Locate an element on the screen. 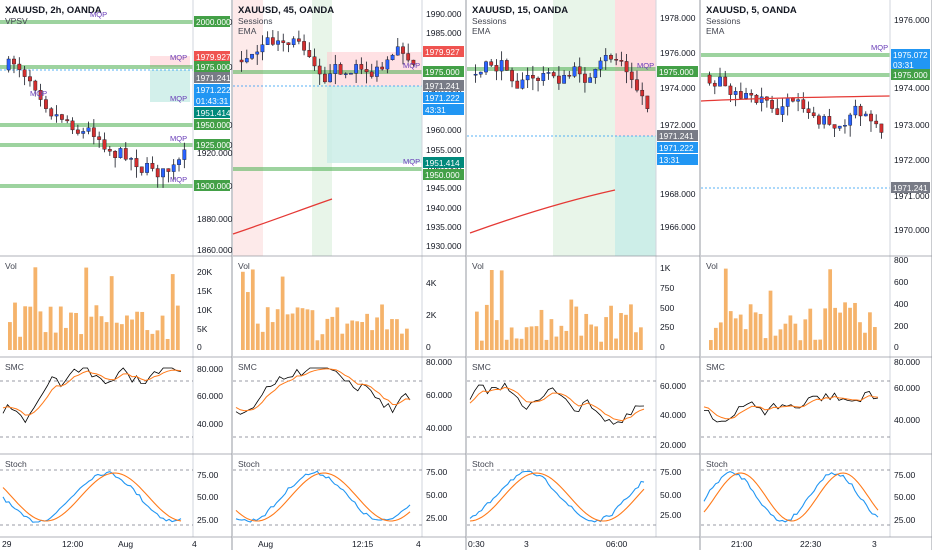 The height and width of the screenshot is (550, 932). chart-title: XAUUSD, 45, OANDA is located at coordinates (286, 10).